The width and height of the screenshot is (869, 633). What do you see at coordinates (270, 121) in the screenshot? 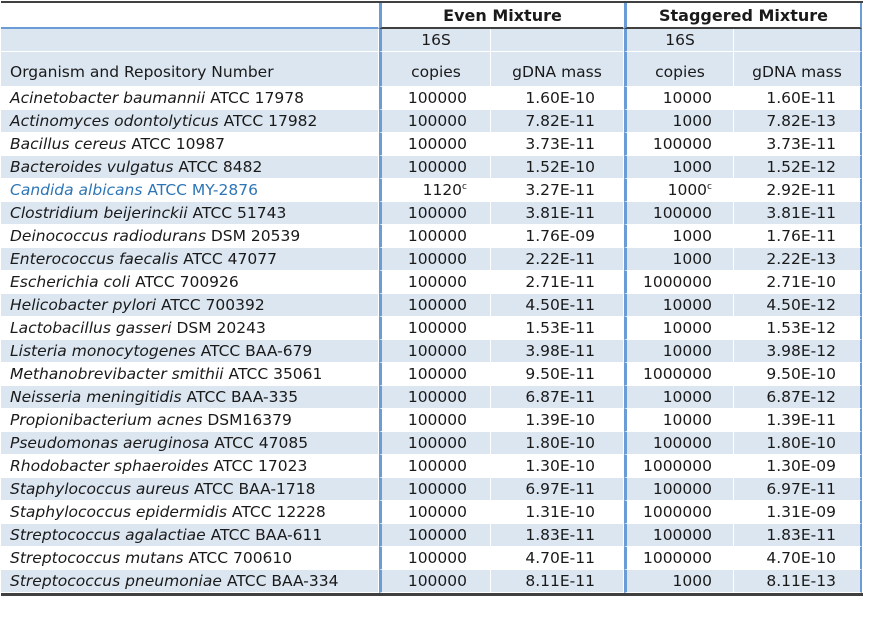
I see `strain-id: ATCC 17982` at bounding box center [270, 121].